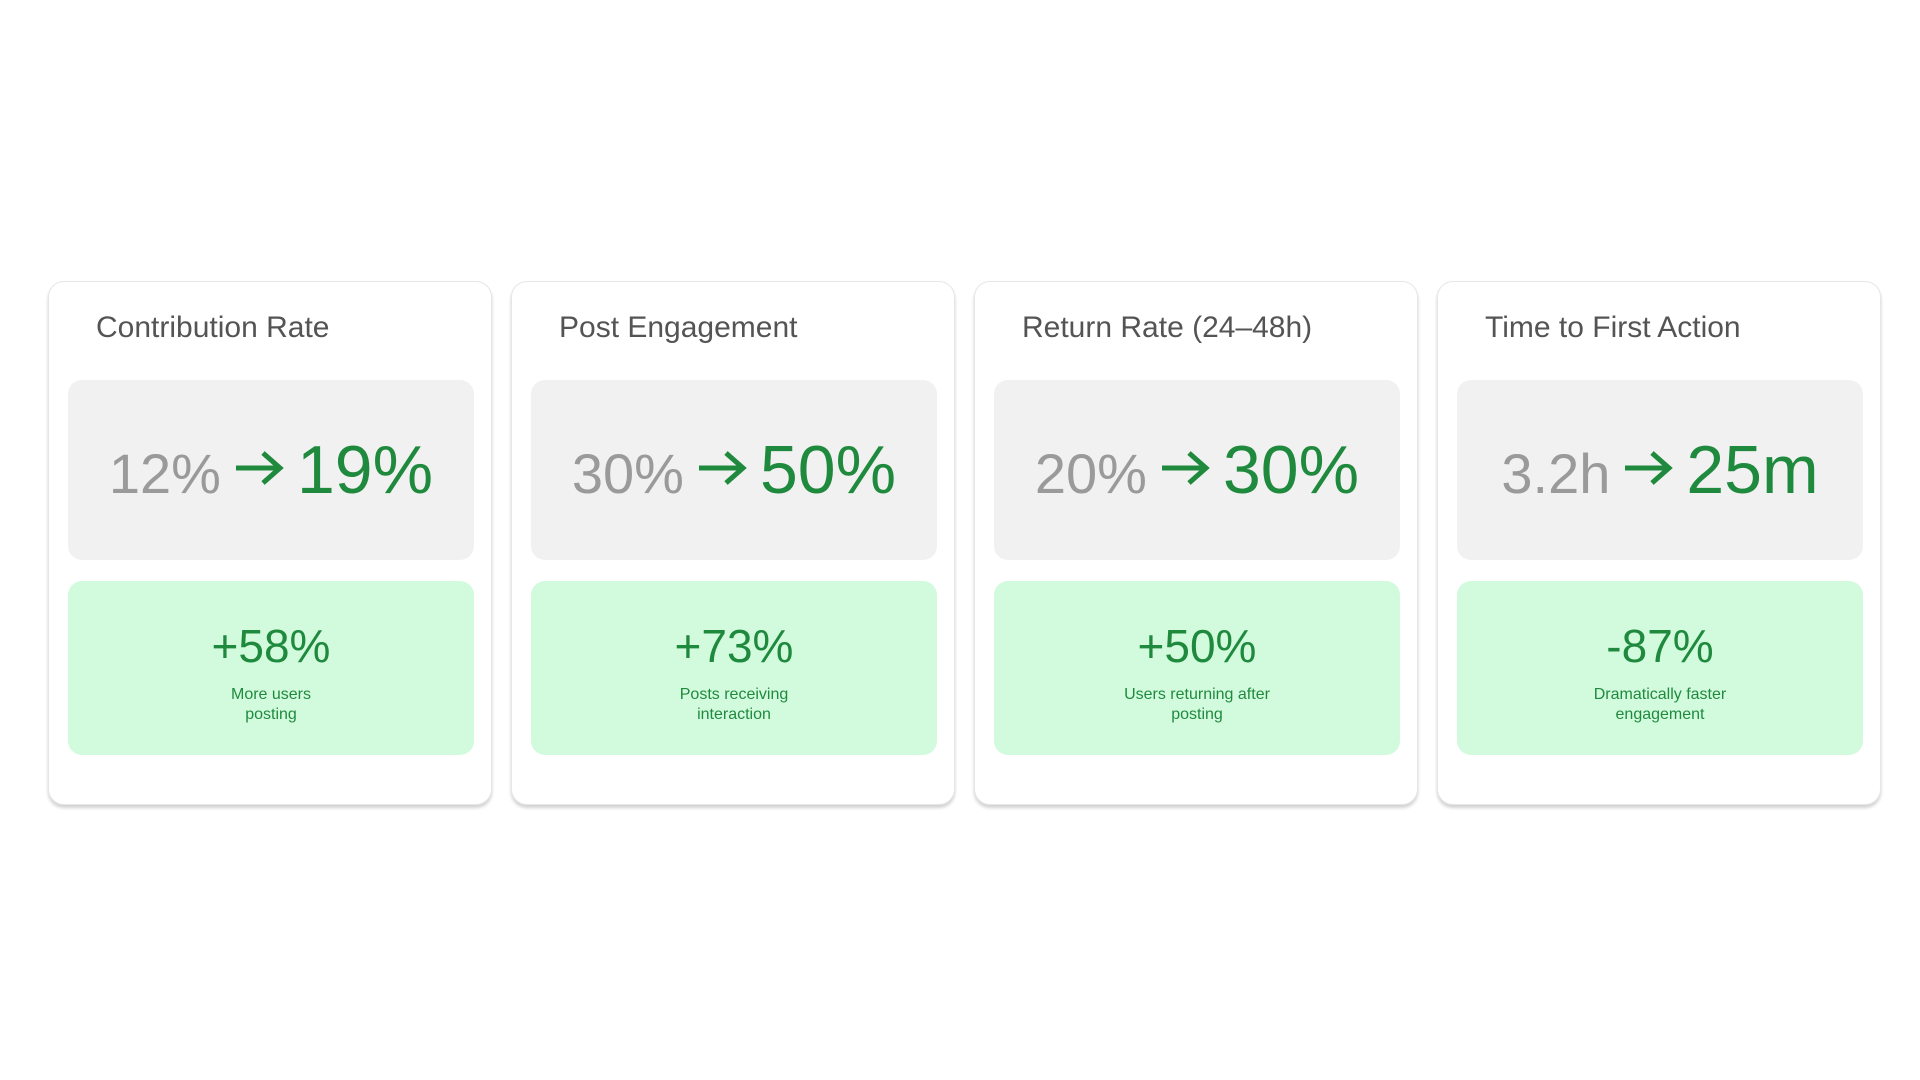  I want to click on change-panel: -87% Dramatically faster engagement, so click(1660, 668).